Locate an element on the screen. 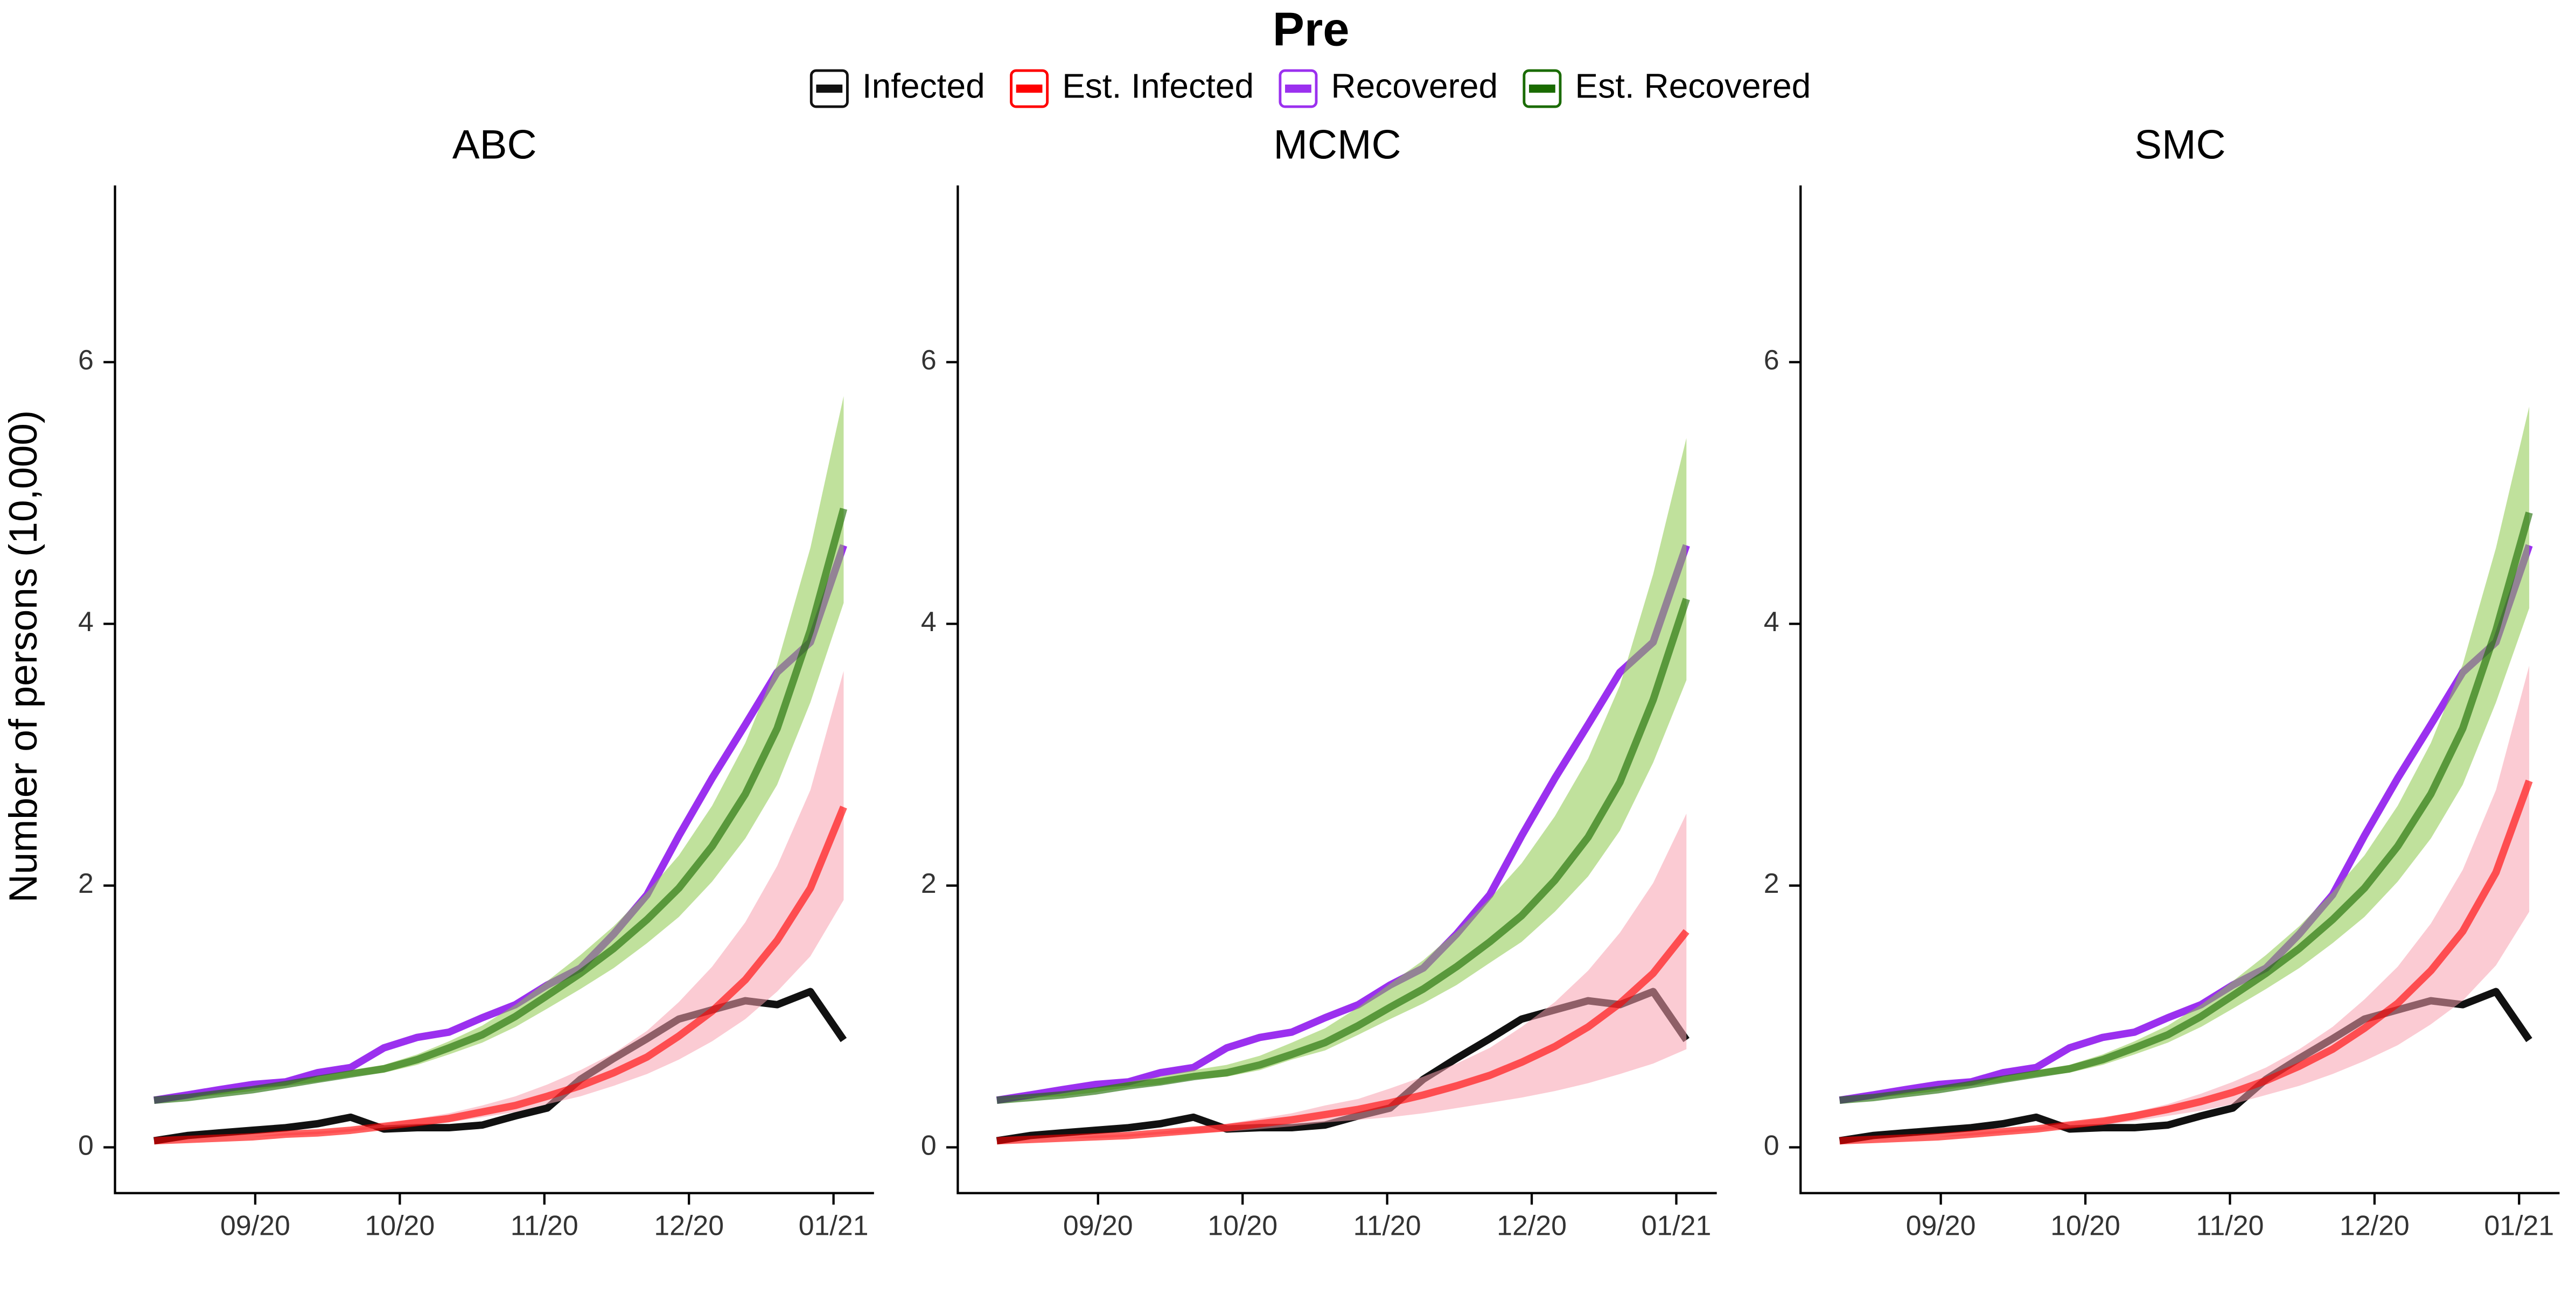 This screenshot has width=2576, height=1308. chart-title: Pre is located at coordinates (1311, 29).